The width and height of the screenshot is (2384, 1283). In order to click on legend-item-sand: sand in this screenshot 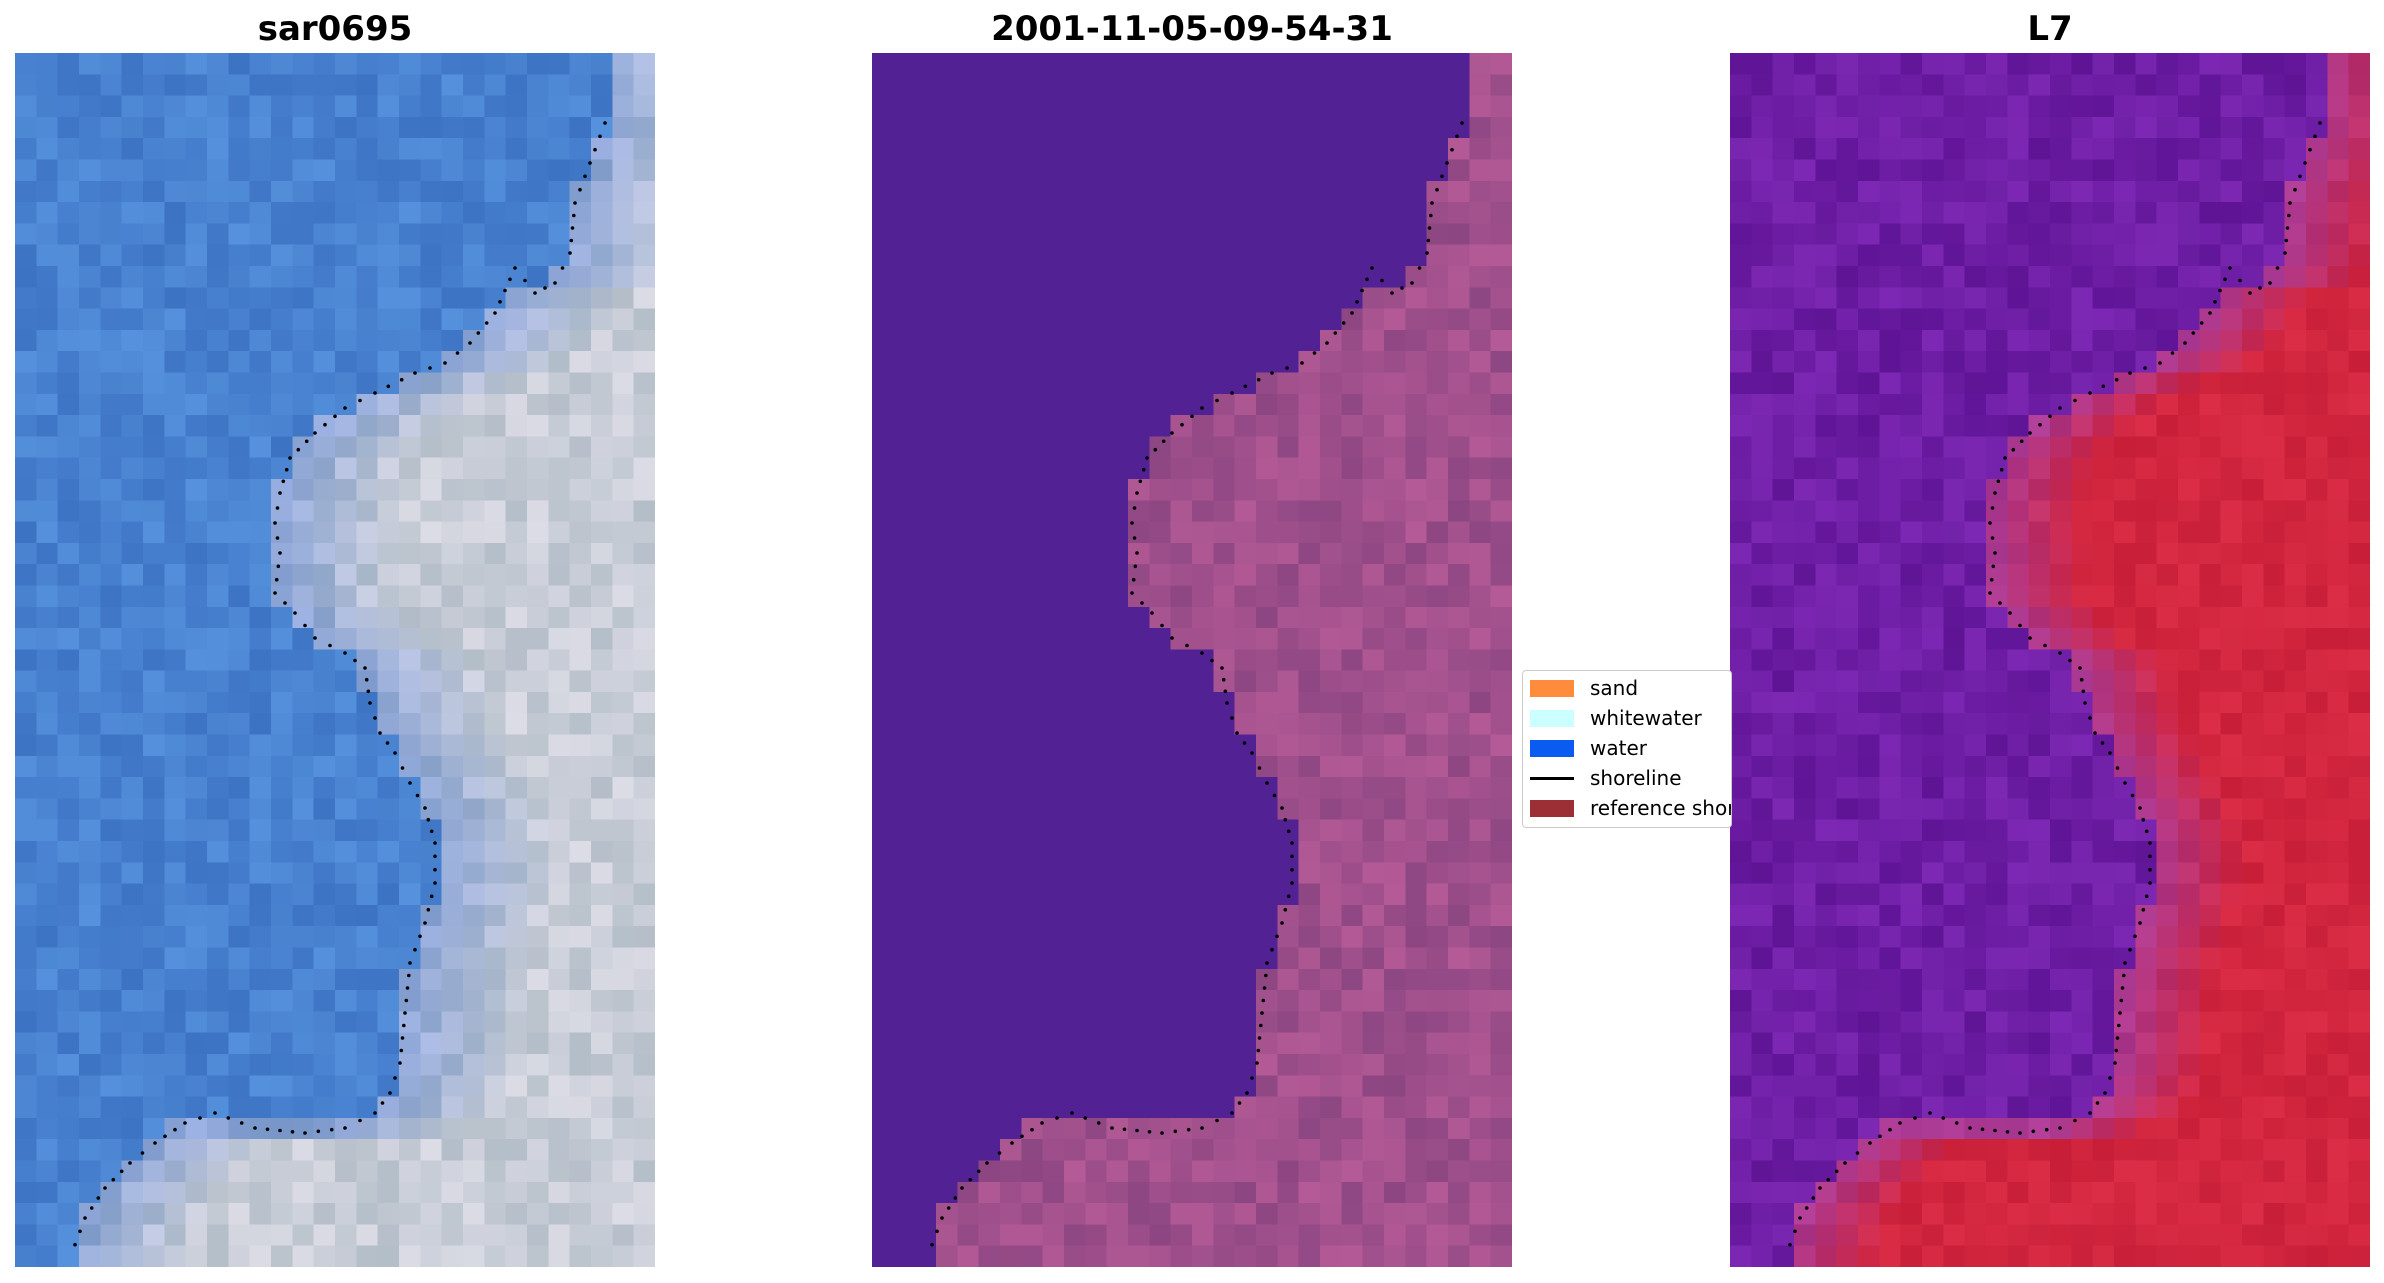, I will do `click(1584, 688)`.